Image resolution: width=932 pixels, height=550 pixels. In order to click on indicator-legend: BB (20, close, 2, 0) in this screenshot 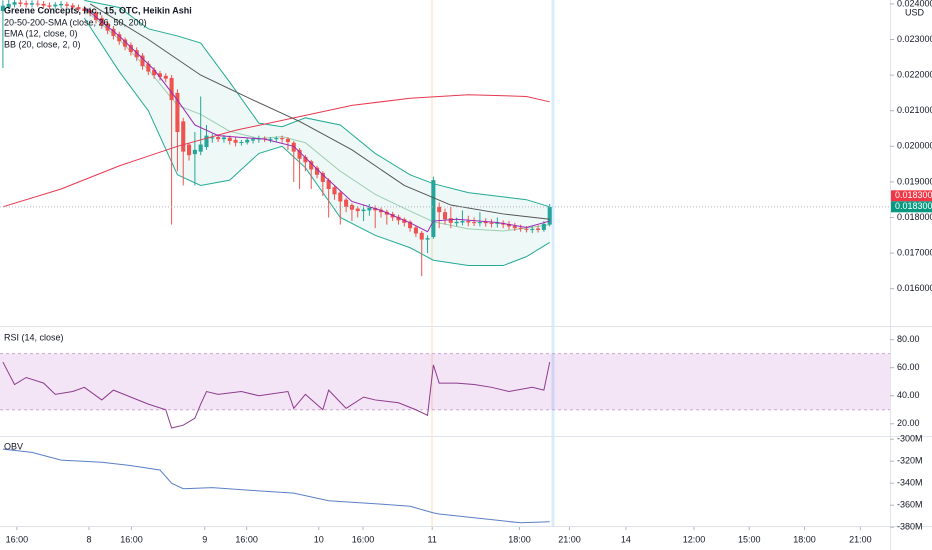, I will do `click(42, 44)`.